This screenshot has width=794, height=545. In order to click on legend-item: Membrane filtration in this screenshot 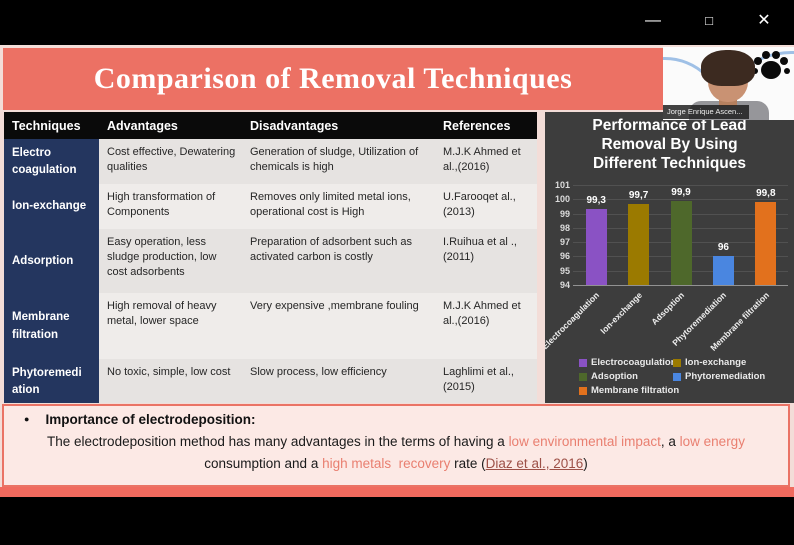, I will do `click(629, 390)`.